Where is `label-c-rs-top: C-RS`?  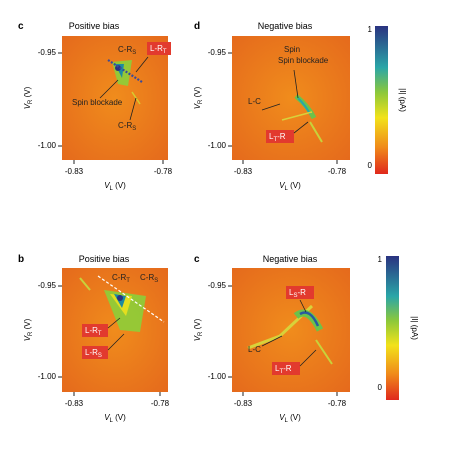
label-c-rs-top: C-RS is located at coordinates (127, 50).